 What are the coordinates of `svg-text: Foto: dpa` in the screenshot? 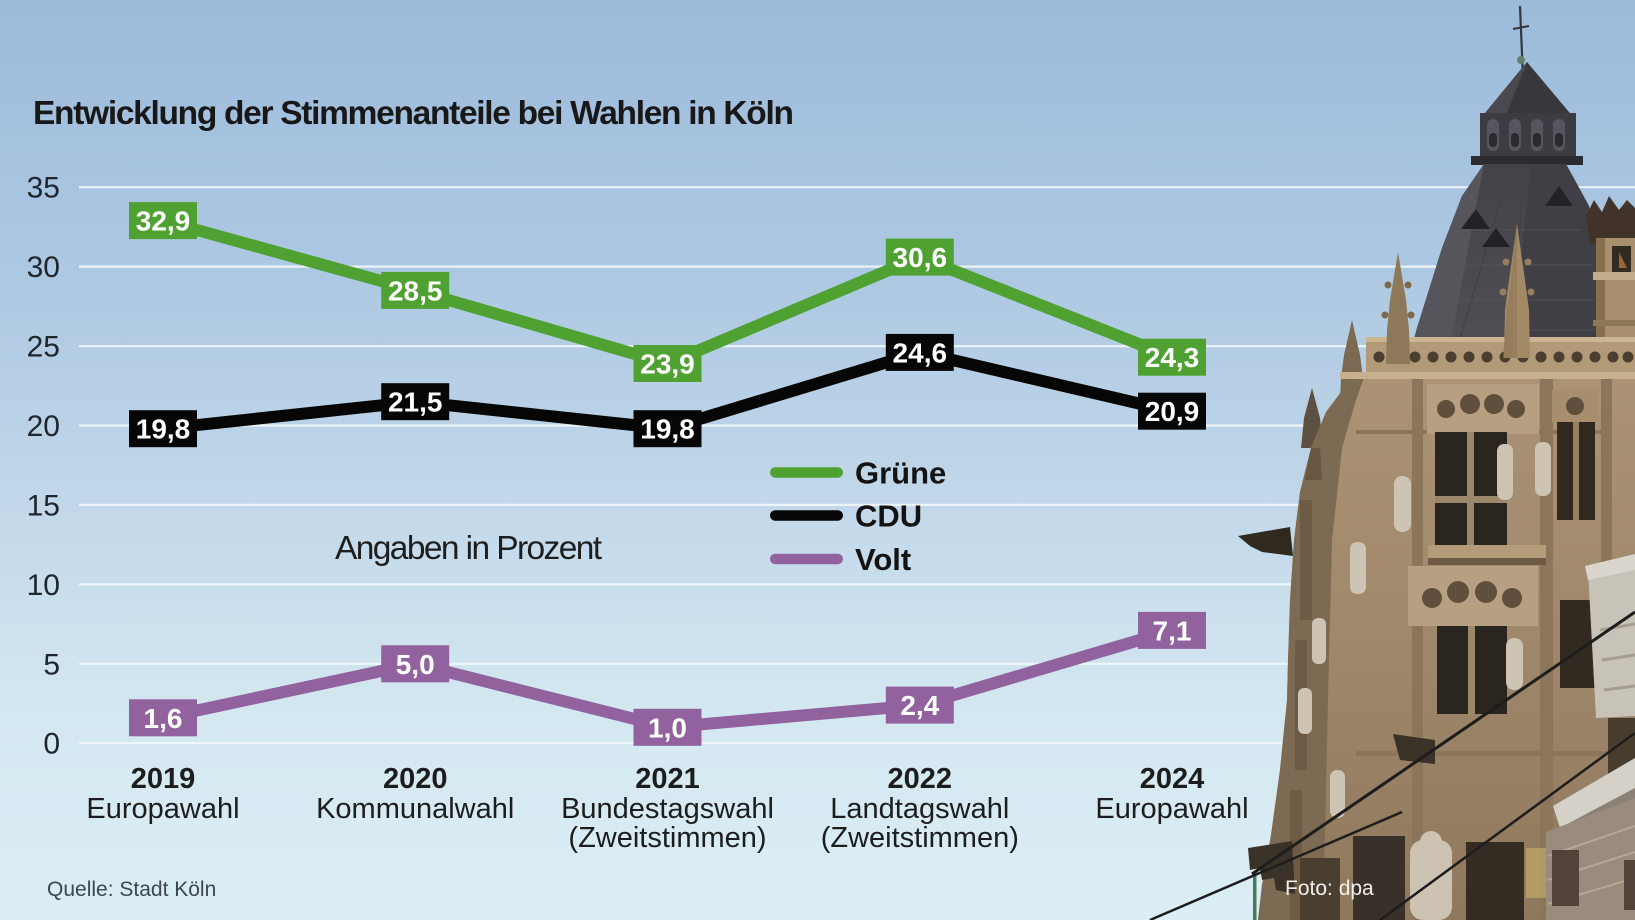 It's located at (1329, 888).